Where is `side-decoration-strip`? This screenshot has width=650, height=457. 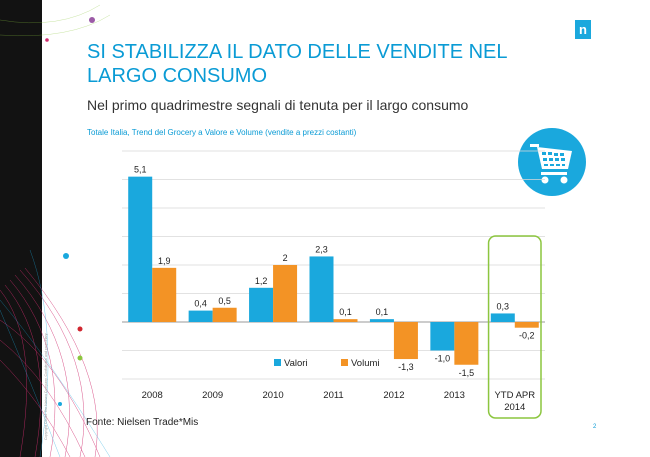
side-decoration-strip is located at coordinates (21, 228).